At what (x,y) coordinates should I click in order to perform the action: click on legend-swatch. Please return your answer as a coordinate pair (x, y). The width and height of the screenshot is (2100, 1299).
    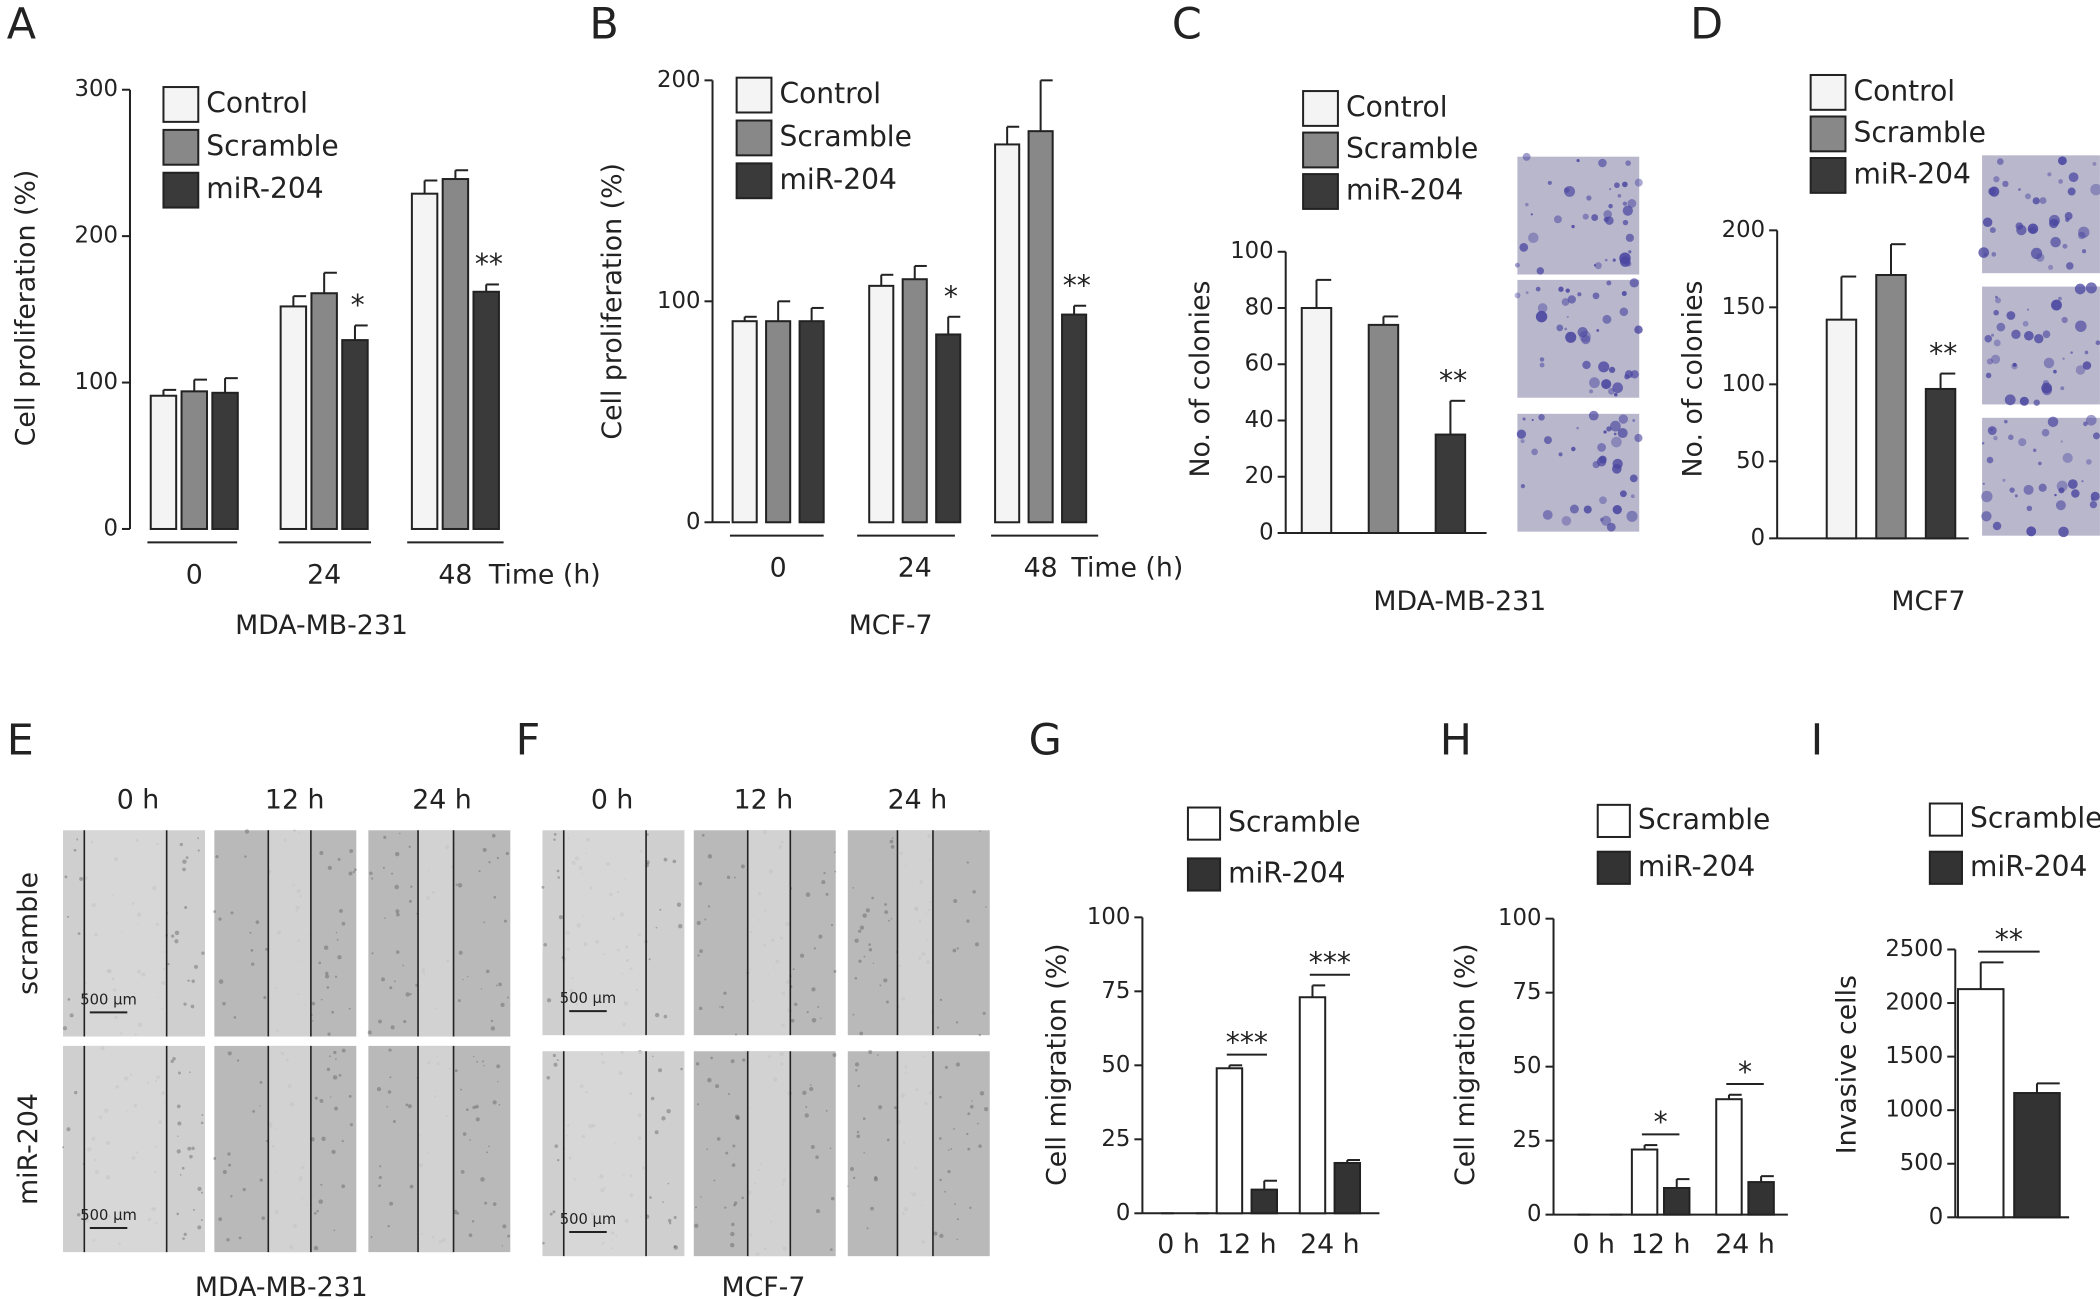
    Looking at the image, I should click on (754, 138).